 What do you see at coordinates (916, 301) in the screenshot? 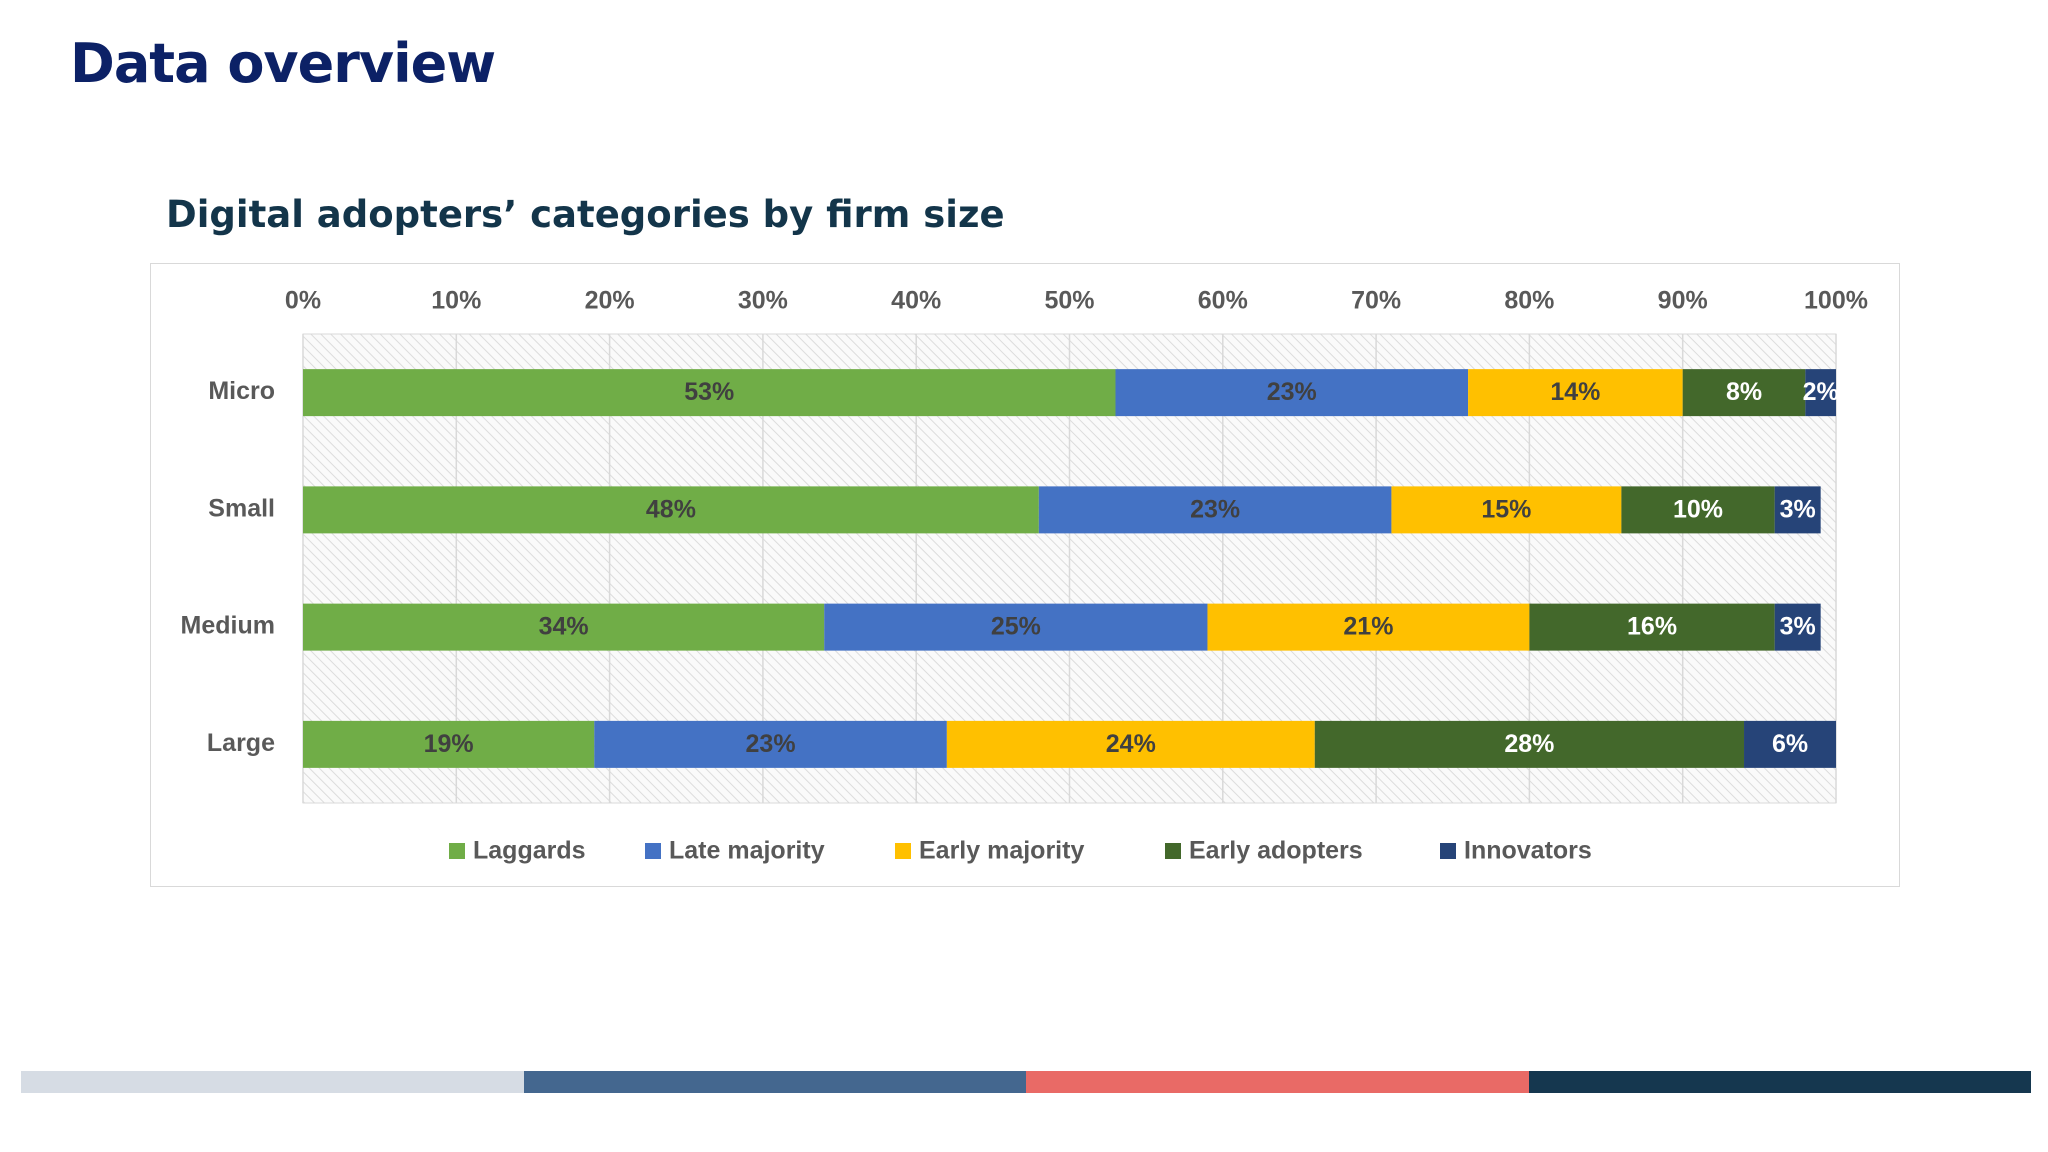
I see `x-tick-label: 40%` at bounding box center [916, 301].